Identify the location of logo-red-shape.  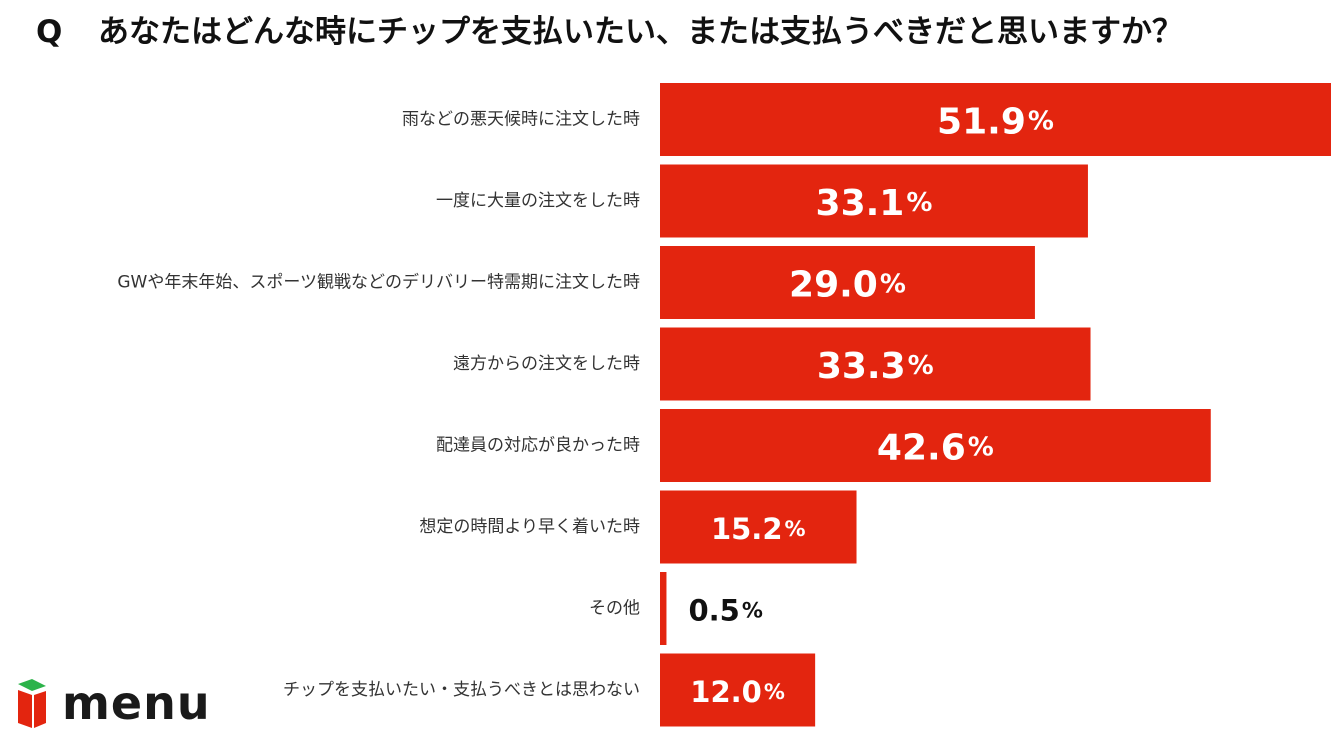
(25, 709).